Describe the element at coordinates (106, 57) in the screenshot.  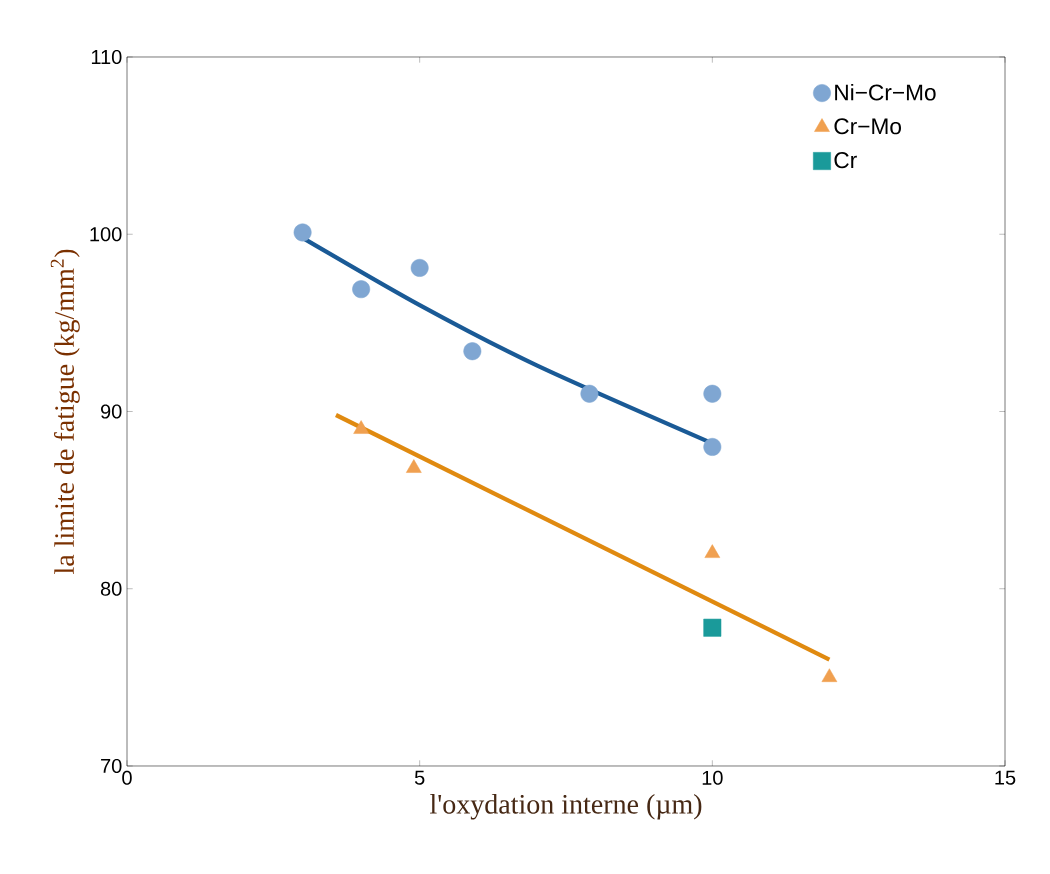
I see `y-tick-label: 110` at that location.